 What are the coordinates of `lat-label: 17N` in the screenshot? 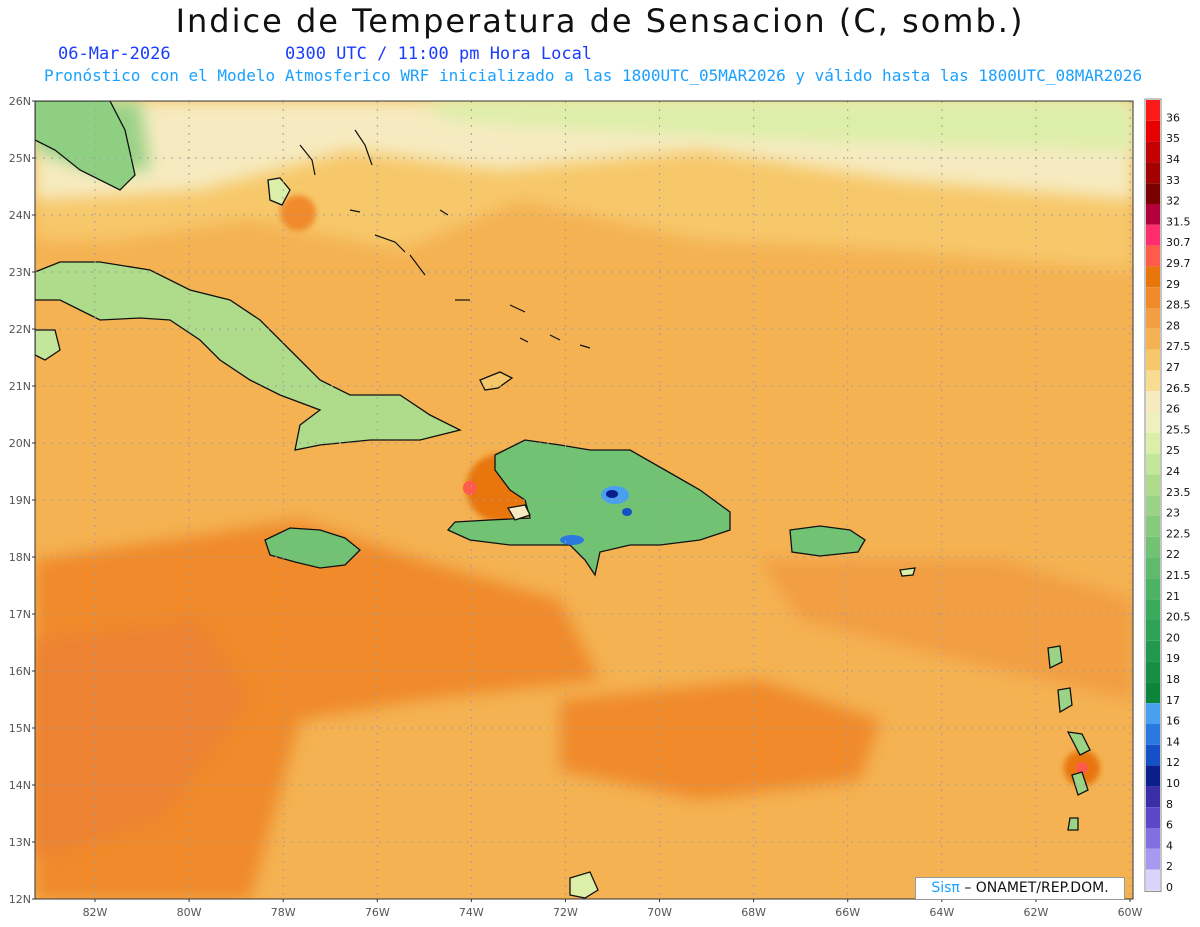 It's located at (20, 614).